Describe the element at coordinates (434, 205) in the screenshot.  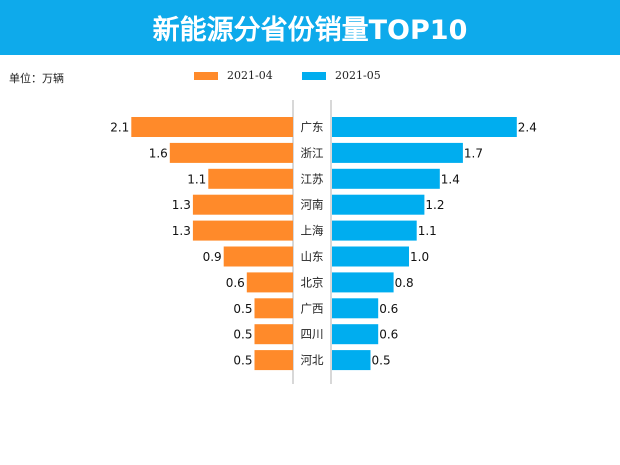
I see `data-label-2021-05: 1.2` at that location.